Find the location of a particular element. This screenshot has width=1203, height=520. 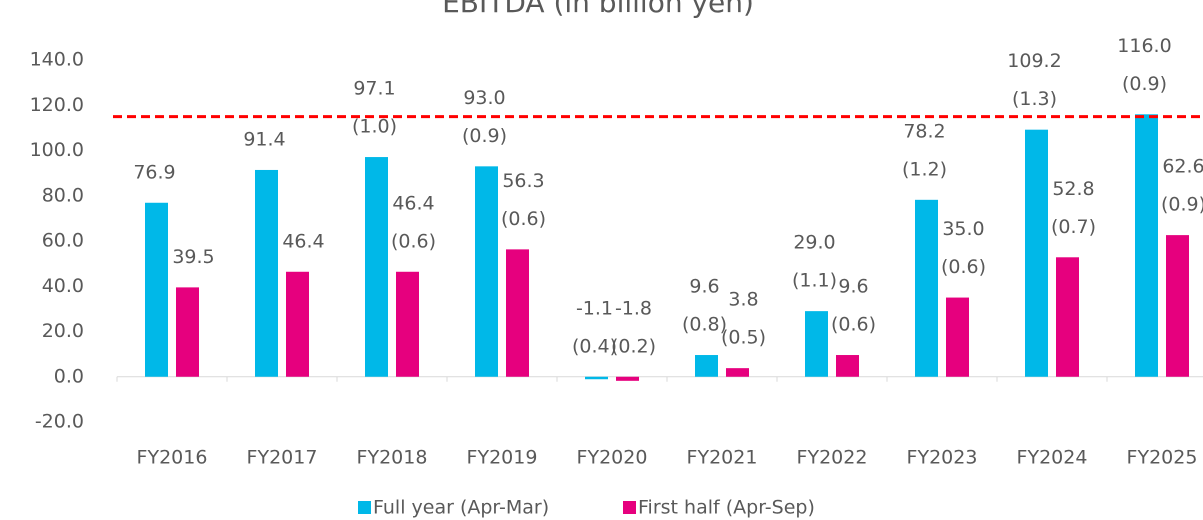

value-label: 29.0 is located at coordinates (814, 243).